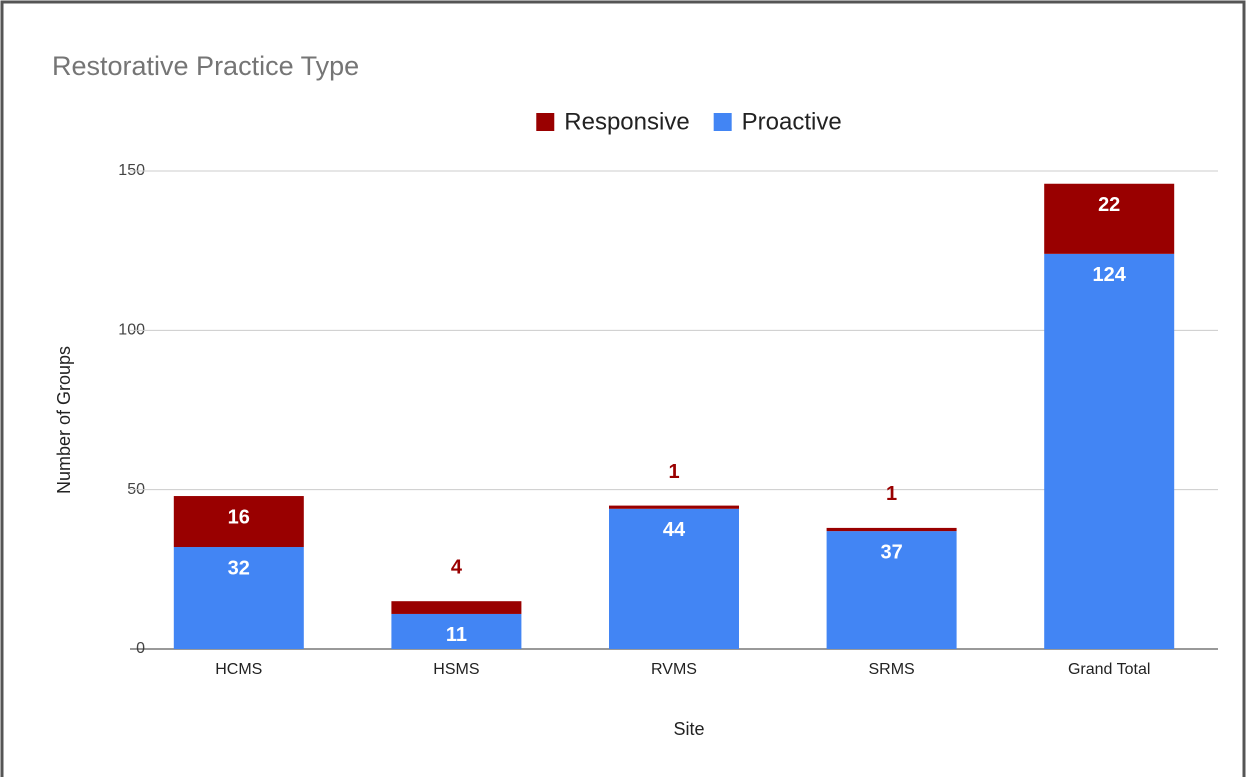  Describe the element at coordinates (239, 568) in the screenshot. I see `data-label: 32` at that location.